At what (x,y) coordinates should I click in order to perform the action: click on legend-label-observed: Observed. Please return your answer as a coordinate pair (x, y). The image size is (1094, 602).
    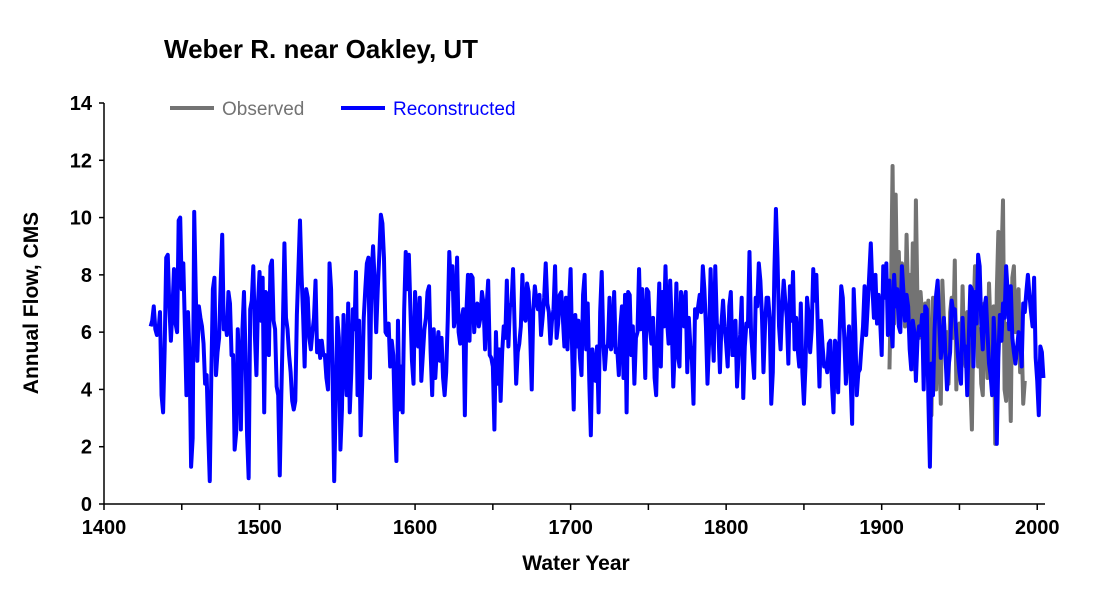
    Looking at the image, I should click on (263, 109).